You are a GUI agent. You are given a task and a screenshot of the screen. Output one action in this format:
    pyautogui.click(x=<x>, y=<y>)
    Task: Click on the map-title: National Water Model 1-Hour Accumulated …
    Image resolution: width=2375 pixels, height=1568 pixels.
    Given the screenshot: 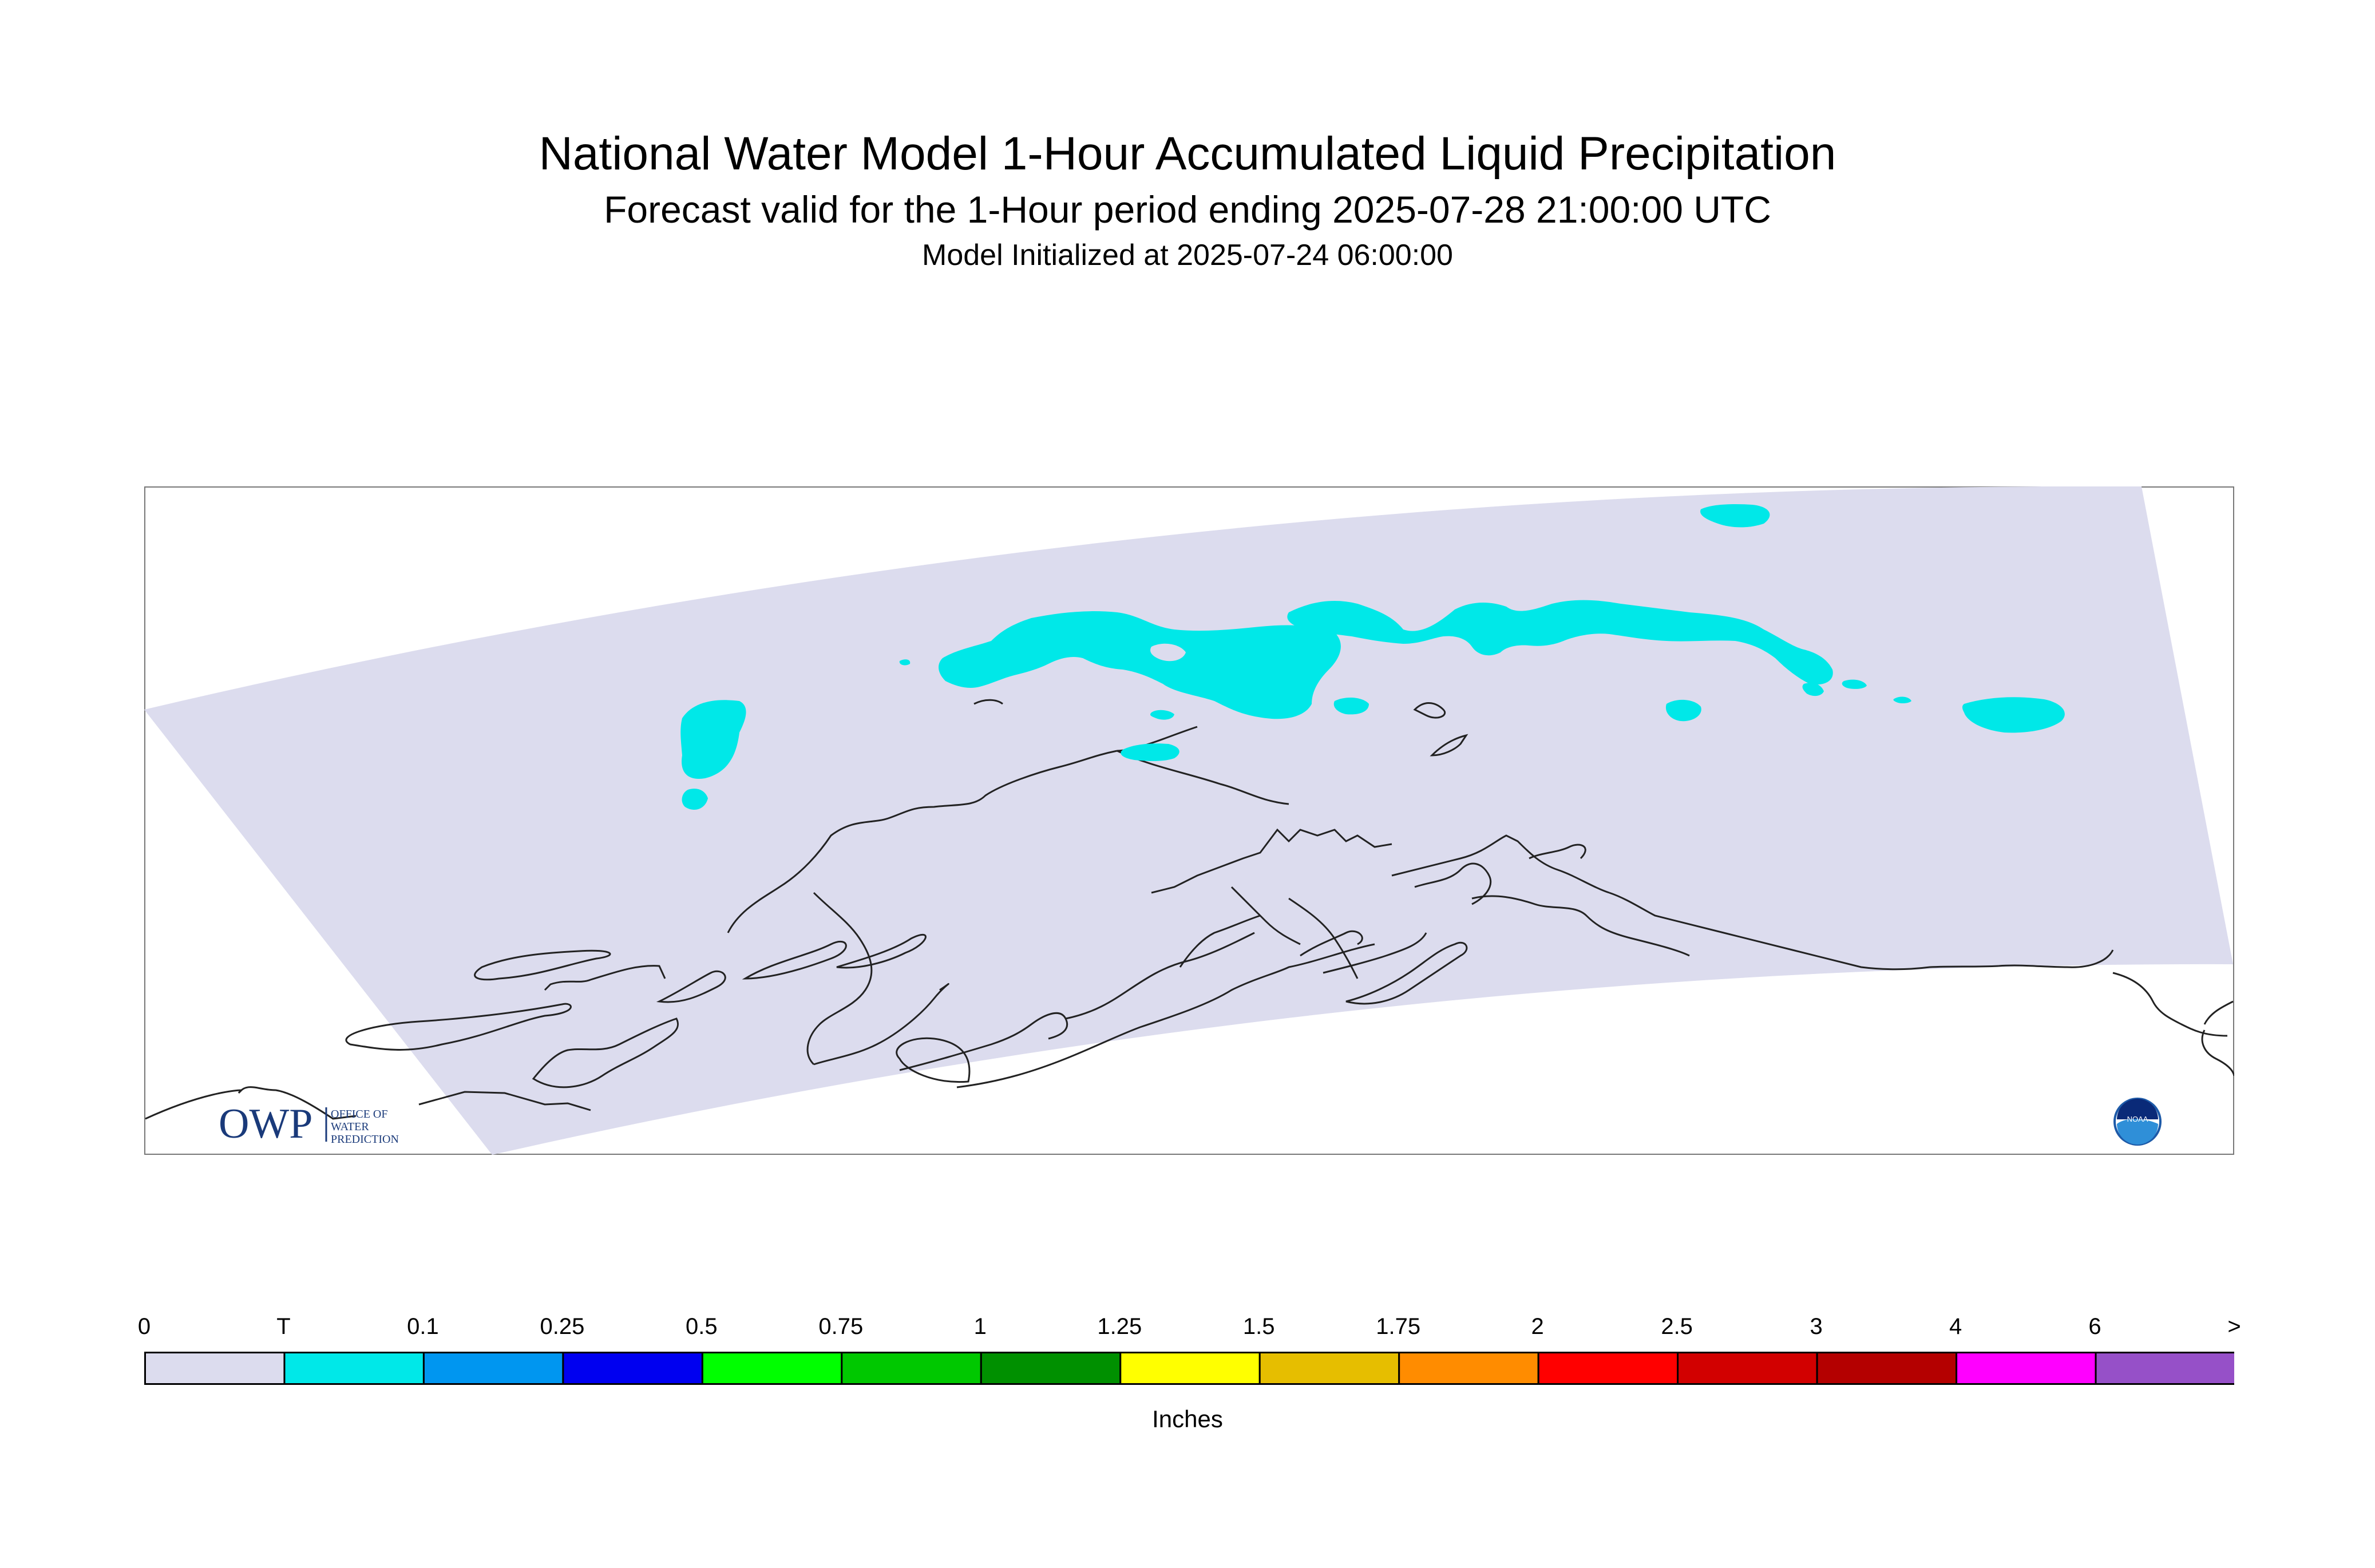 What is the action you would take?
    pyautogui.click(x=1187, y=154)
    